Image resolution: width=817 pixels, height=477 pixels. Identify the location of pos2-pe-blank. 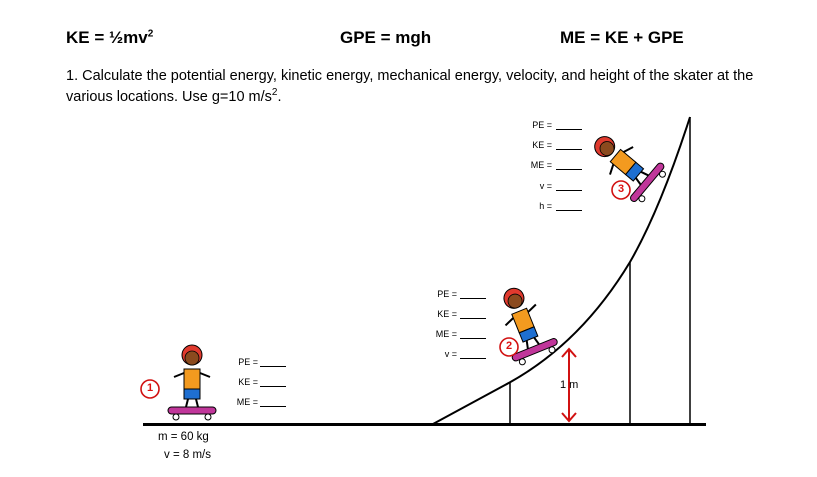
(473, 298).